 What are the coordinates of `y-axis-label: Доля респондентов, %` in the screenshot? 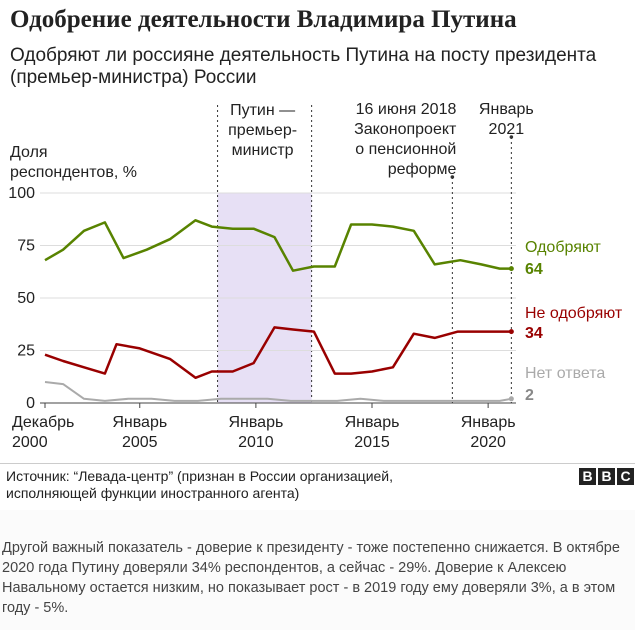 It's located at (73, 162).